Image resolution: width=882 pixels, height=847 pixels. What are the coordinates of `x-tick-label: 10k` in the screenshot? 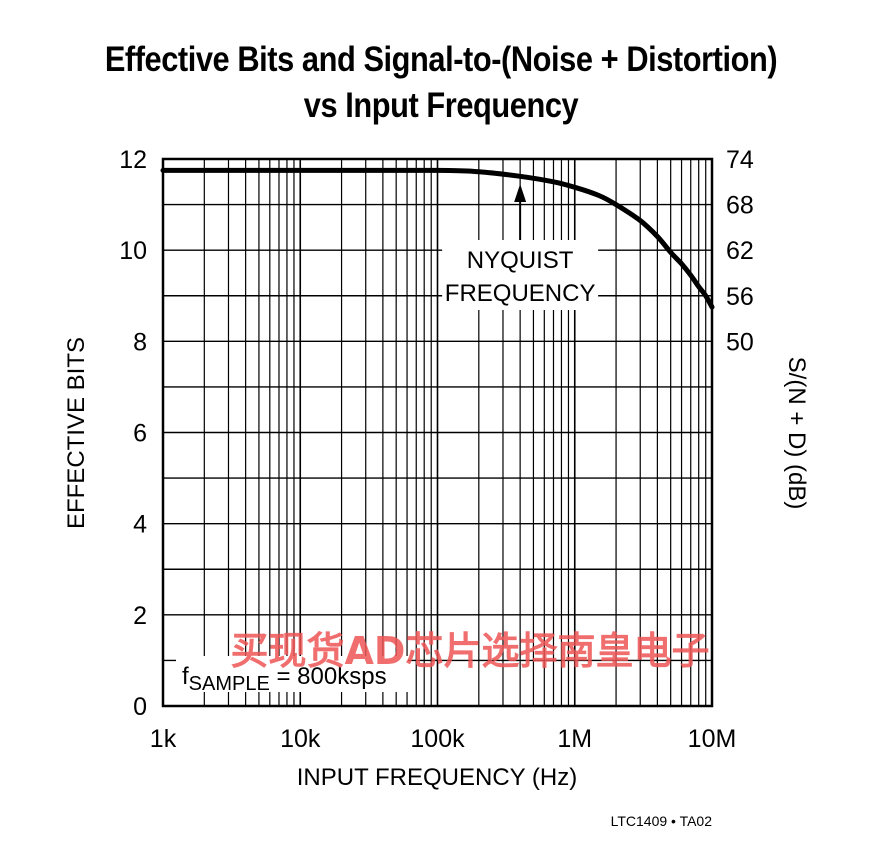 It's located at (300, 739).